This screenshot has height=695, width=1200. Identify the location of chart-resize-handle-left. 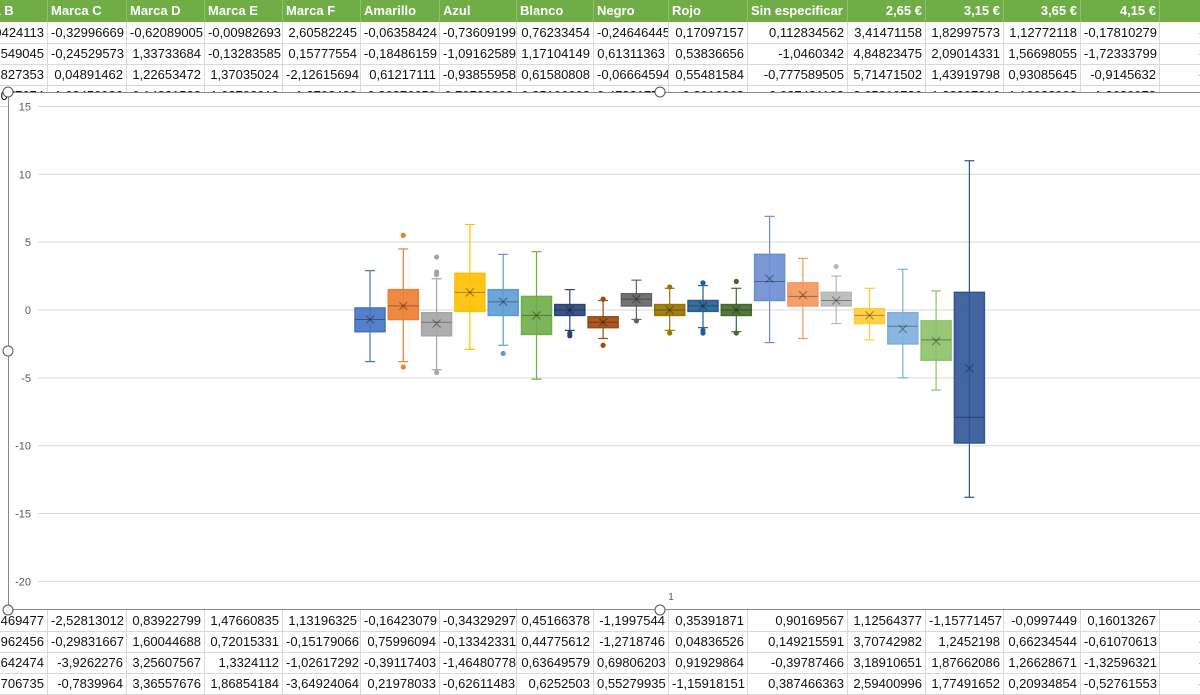
(8, 351).